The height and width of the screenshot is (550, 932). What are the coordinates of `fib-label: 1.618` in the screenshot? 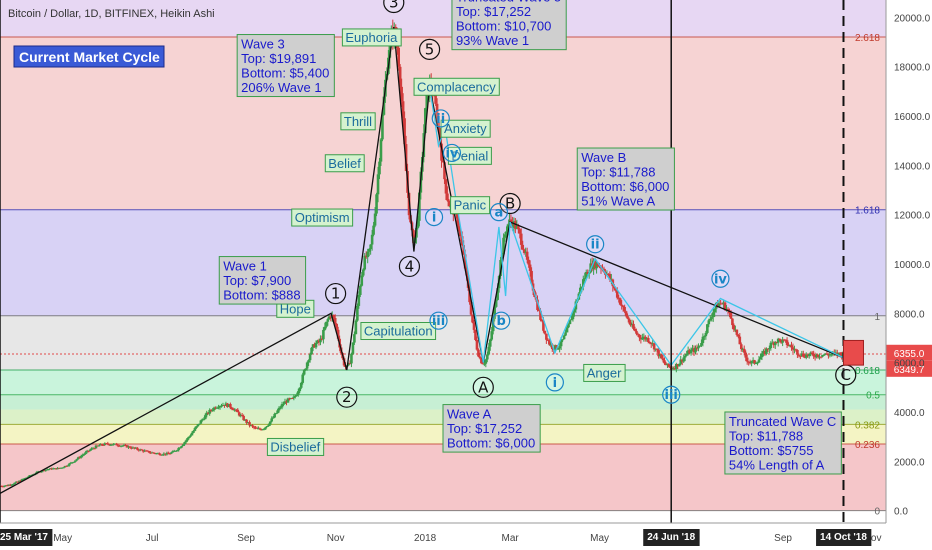 It's located at (867, 211).